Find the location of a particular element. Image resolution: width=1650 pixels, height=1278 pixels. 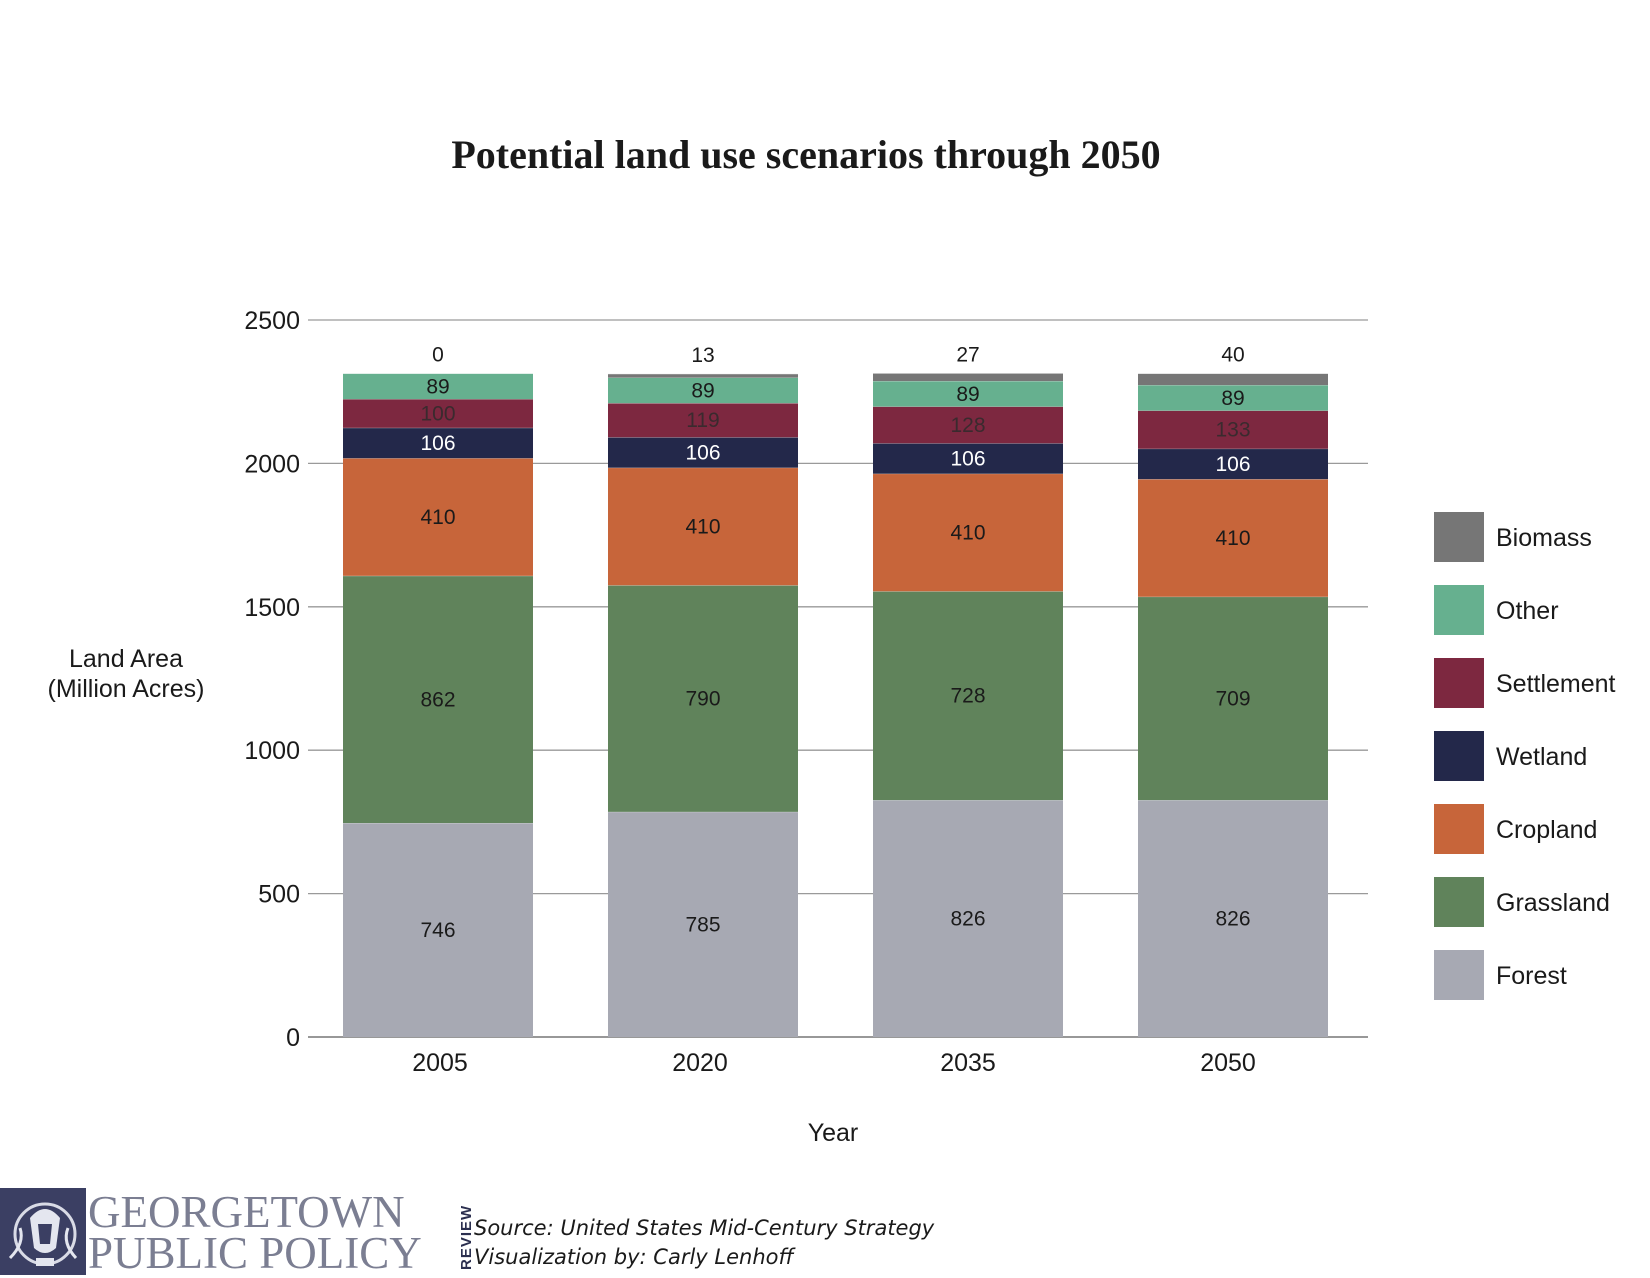

y-tick-label: 1500 is located at coordinates (272, 608).